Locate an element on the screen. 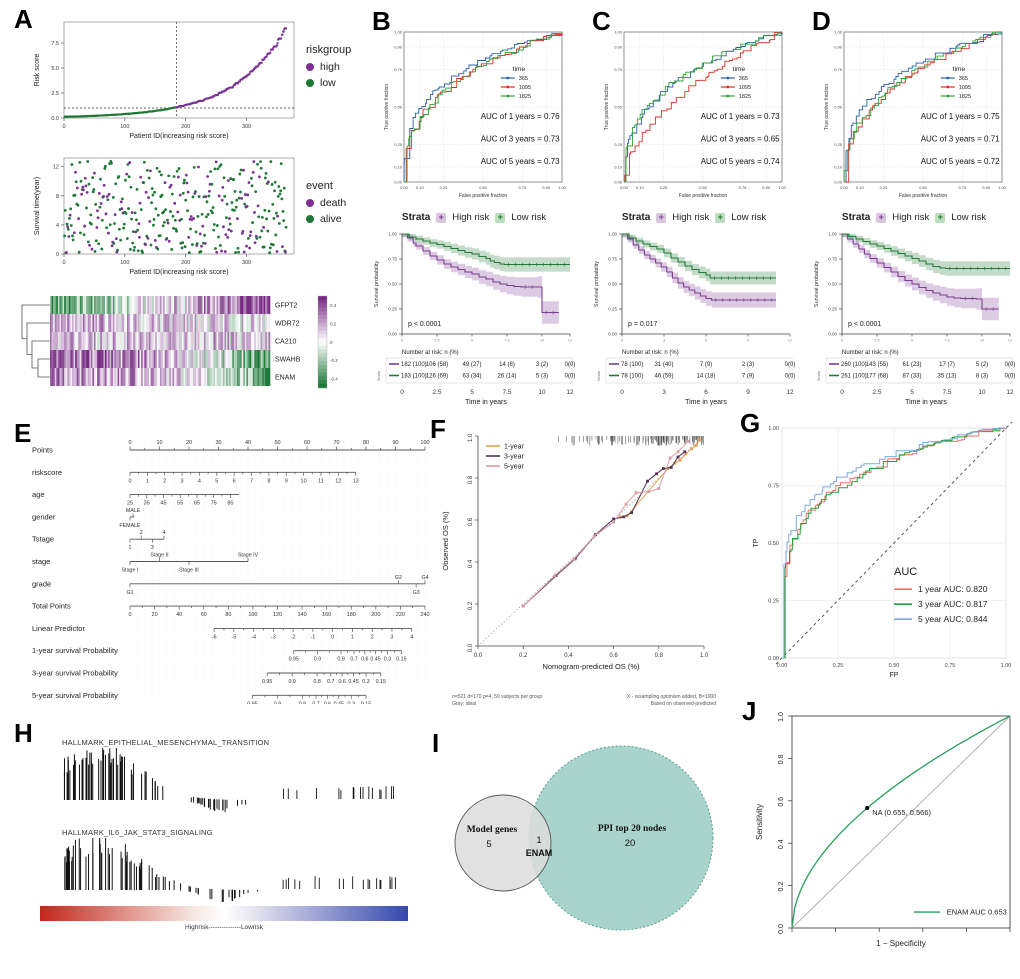 The width and height of the screenshot is (1020, 979). svg-text: PPI top 20 nodes is located at coordinates (632, 829).